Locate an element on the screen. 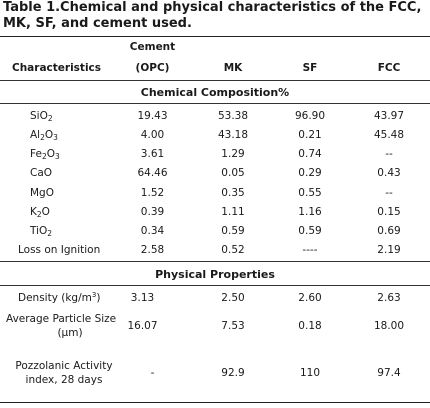 Image resolution: width=430 pixels, height=408 pixels. cell-mk: 92.9 is located at coordinates (233, 373).